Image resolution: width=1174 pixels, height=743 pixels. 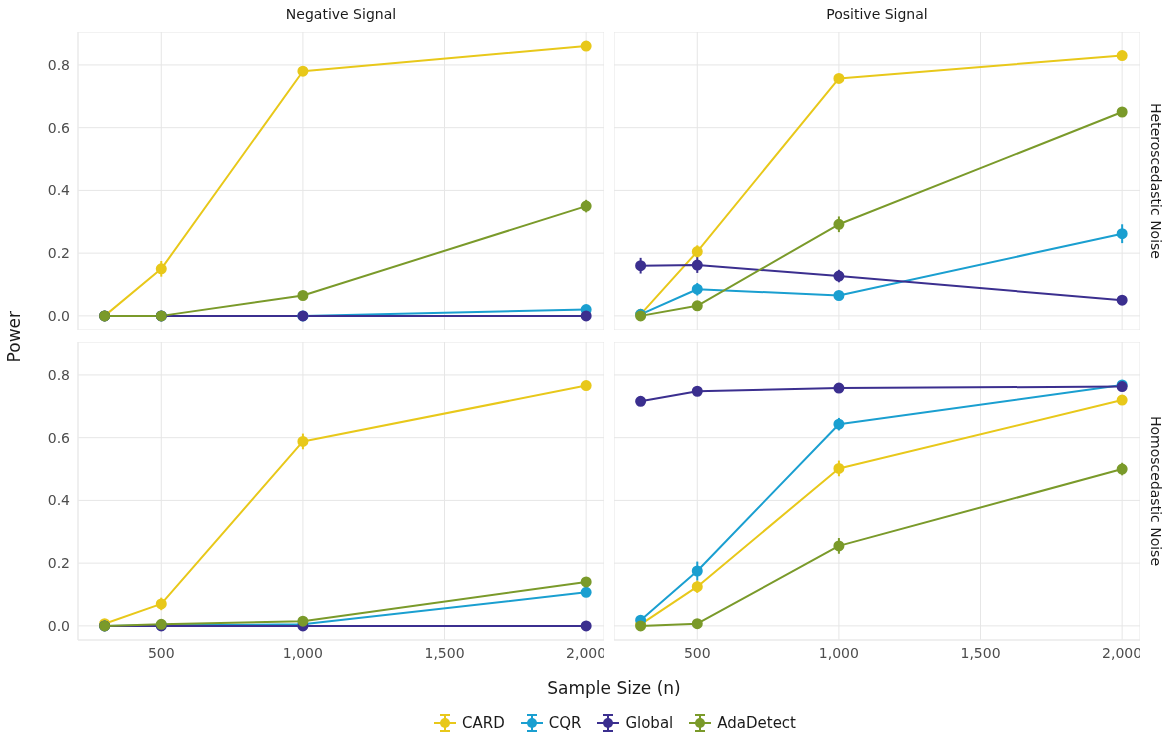 What do you see at coordinates (341, 14) in the screenshot?
I see `chart-title: Negative Signal` at bounding box center [341, 14].